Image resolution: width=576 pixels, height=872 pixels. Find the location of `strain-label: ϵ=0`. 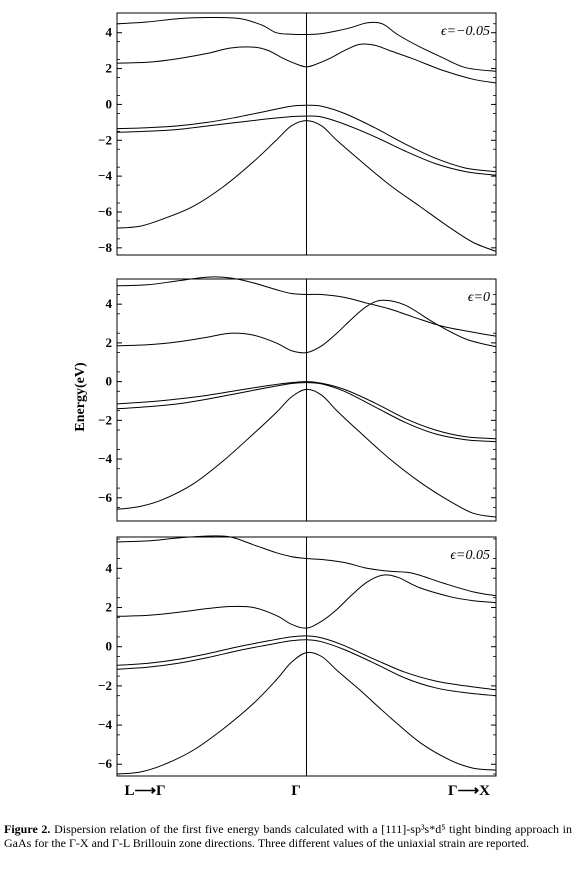

strain-label: ϵ=0 is located at coordinates (479, 297).